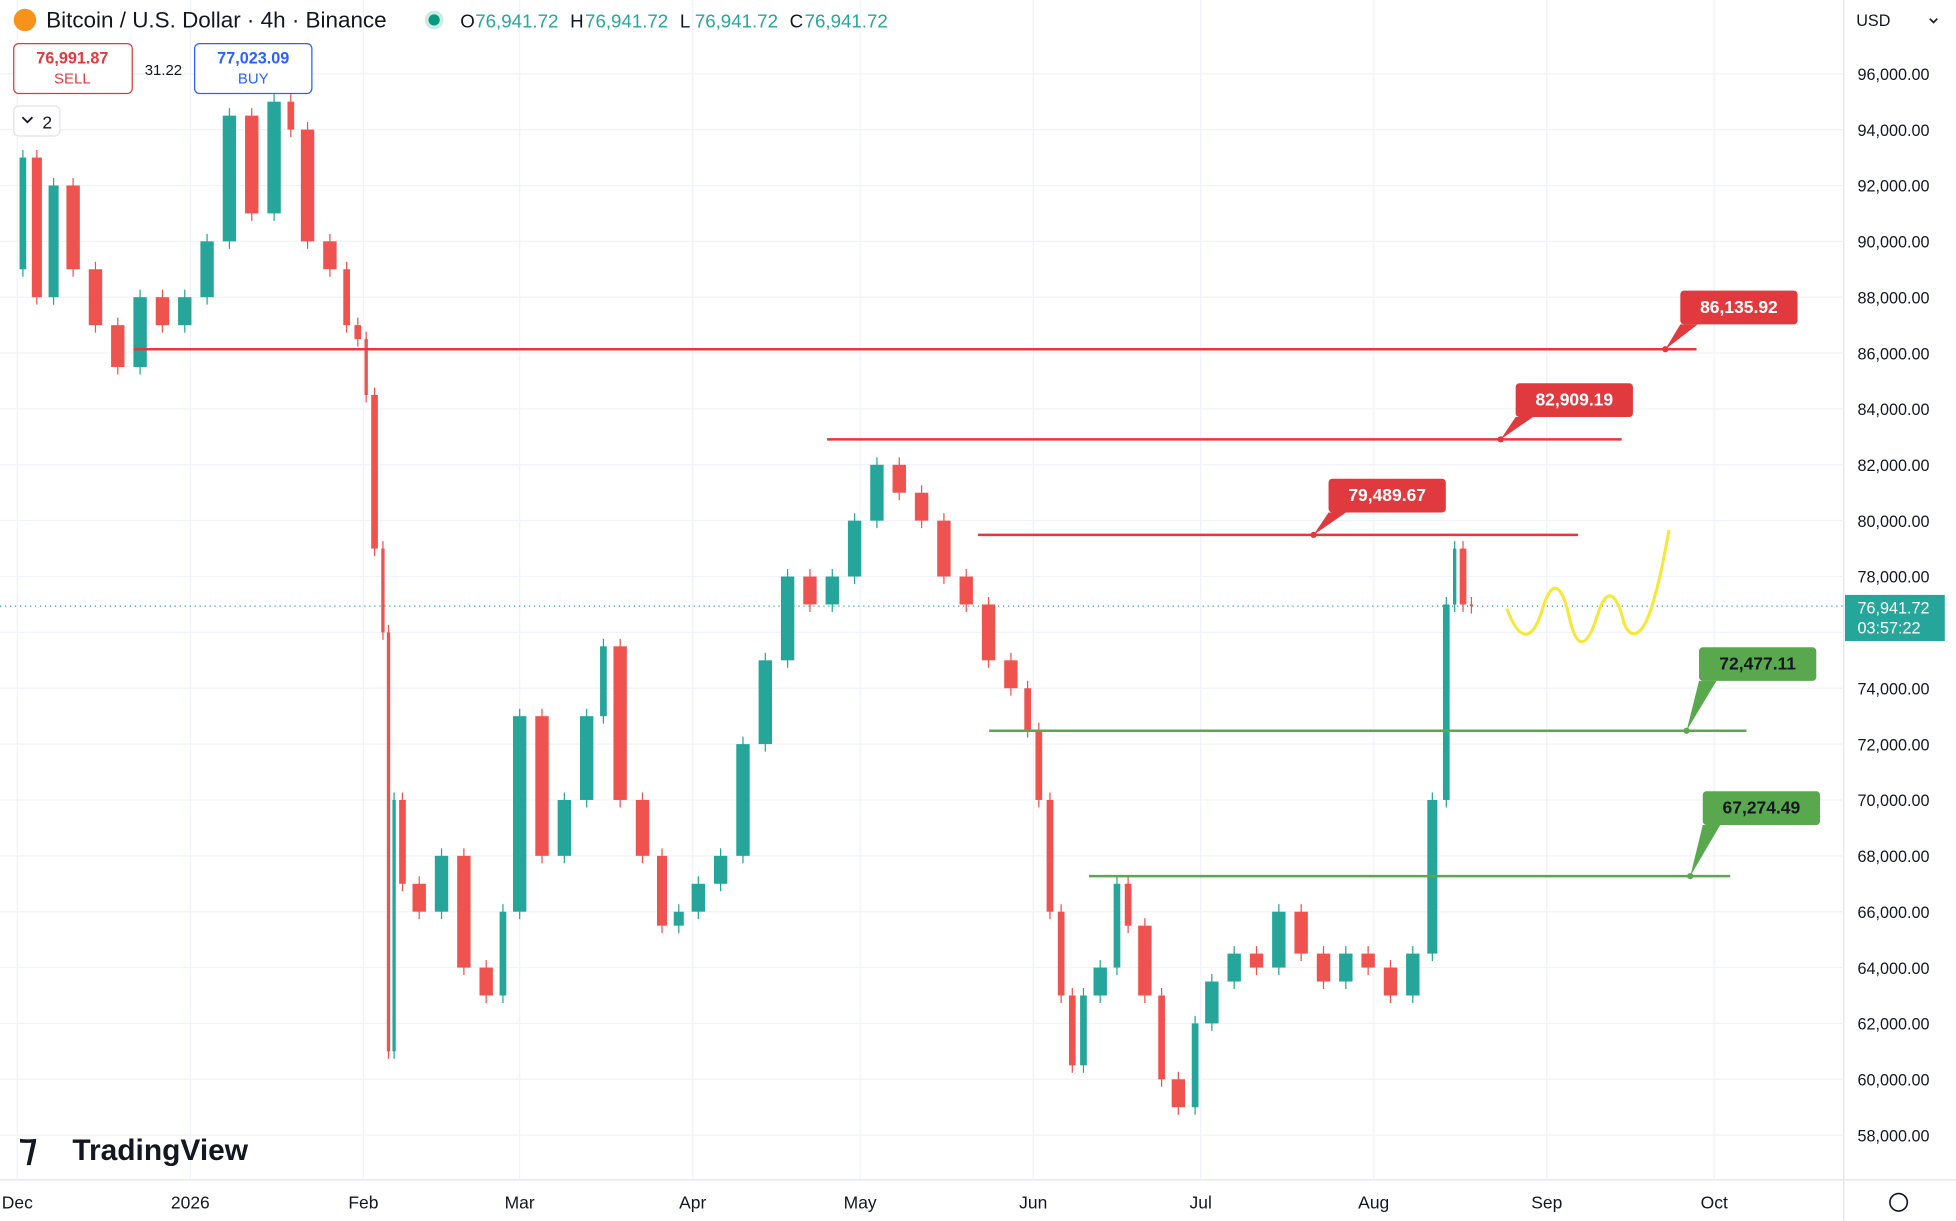  What do you see at coordinates (28, 1147) in the screenshot?
I see `logo-mark: ⁊` at bounding box center [28, 1147].